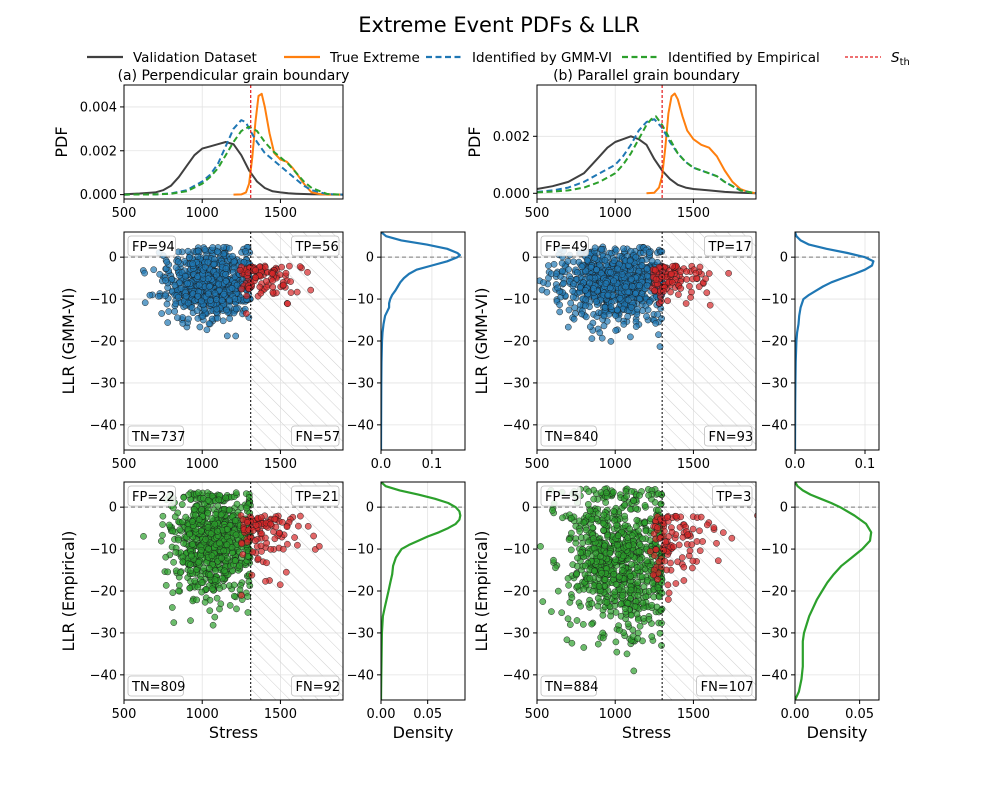 Image resolution: width=997 pixels, height=785 pixels. I want to click on fp-count-box, so click(151, 246).